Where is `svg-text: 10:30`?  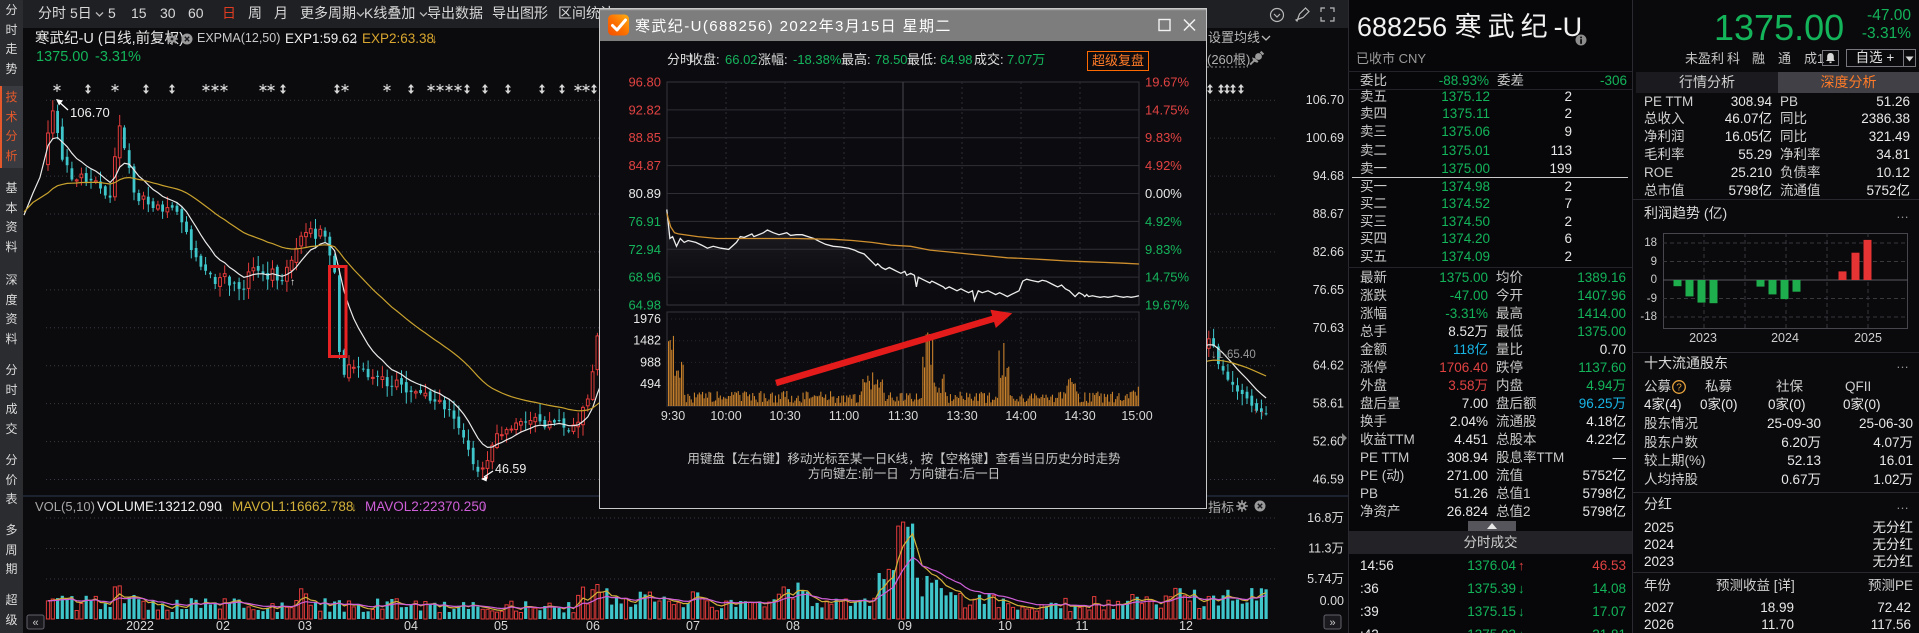
svg-text: 10:30 is located at coordinates (784, 416).